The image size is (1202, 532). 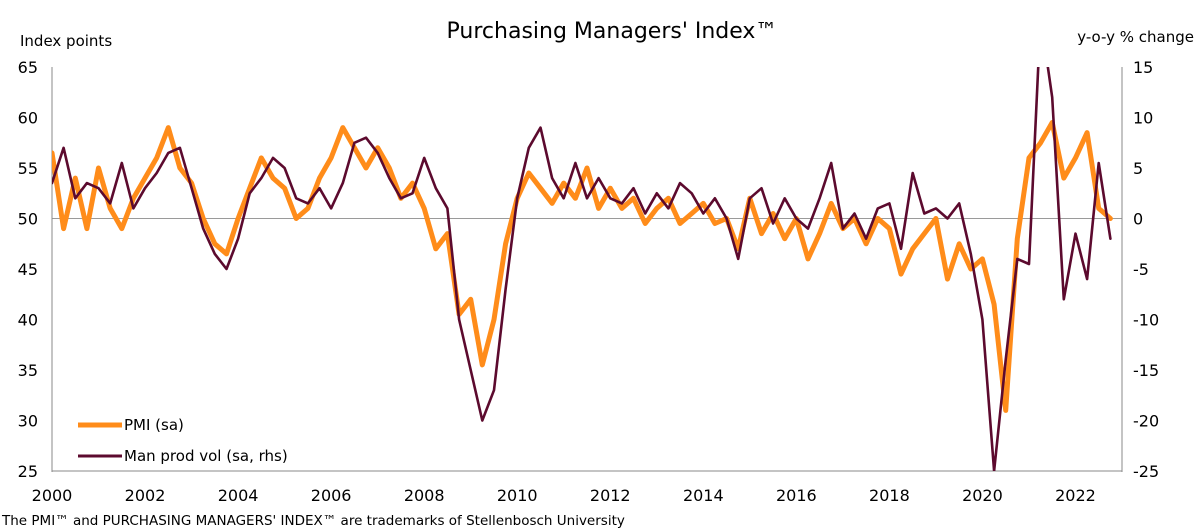 I want to click on x-tick-label: 2016, so click(x=796, y=495).